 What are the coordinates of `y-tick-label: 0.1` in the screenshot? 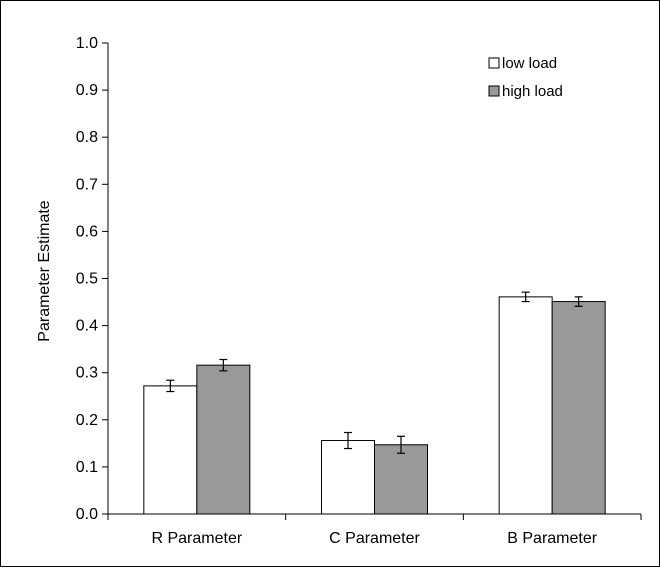 It's located at (87, 467).